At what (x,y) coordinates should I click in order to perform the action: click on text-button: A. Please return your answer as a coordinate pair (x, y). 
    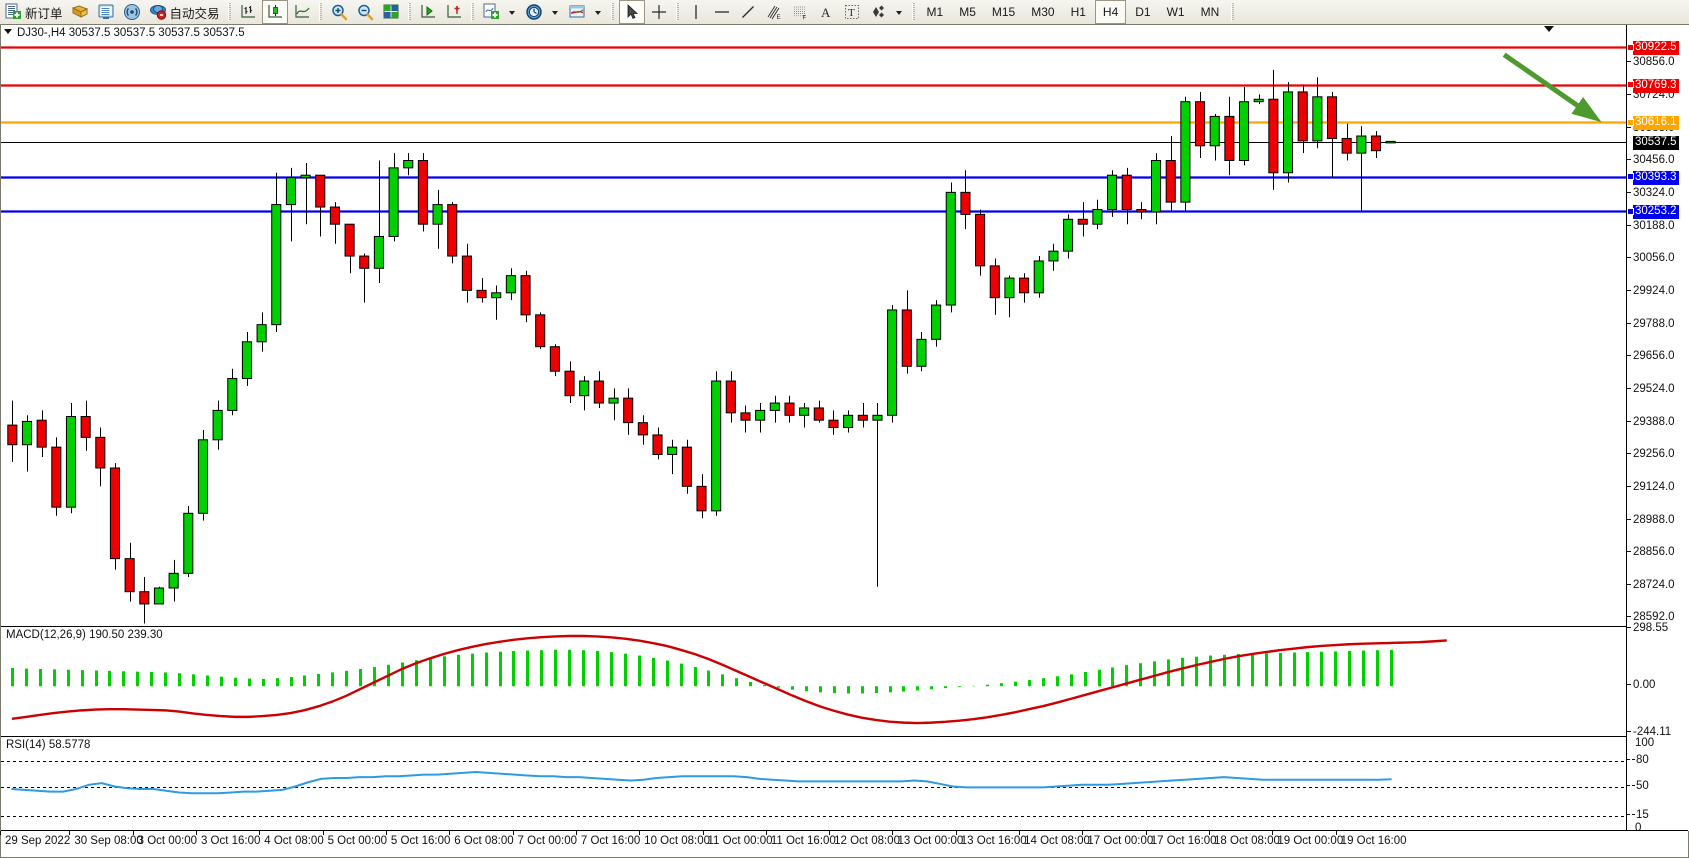
    Looking at the image, I should click on (826, 12).